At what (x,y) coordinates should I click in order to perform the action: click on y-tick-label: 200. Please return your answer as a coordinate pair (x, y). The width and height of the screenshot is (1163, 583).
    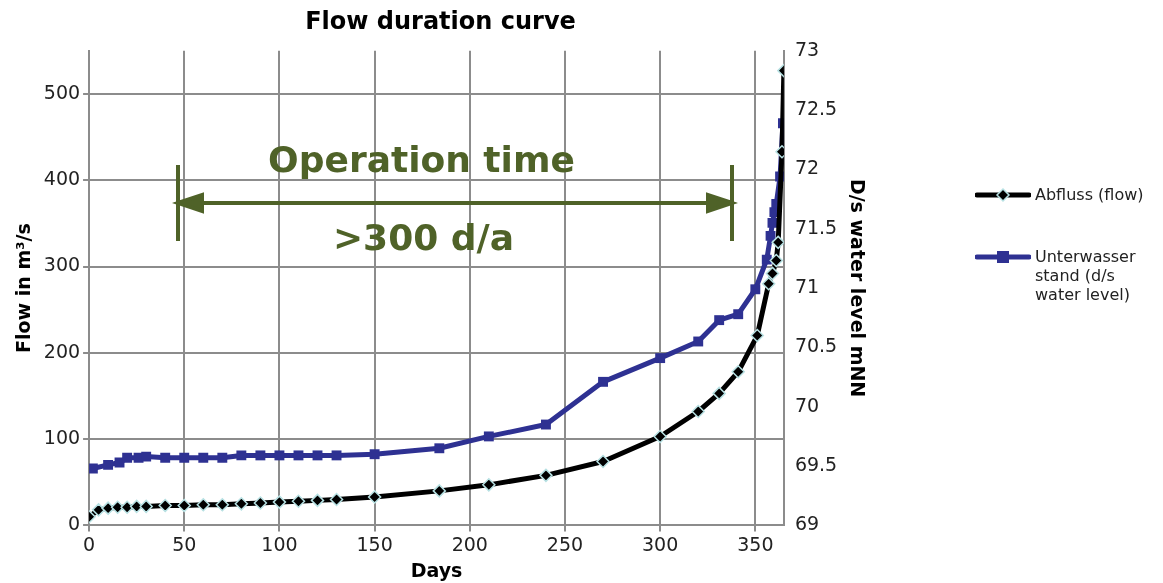
    Looking at the image, I should click on (62, 350).